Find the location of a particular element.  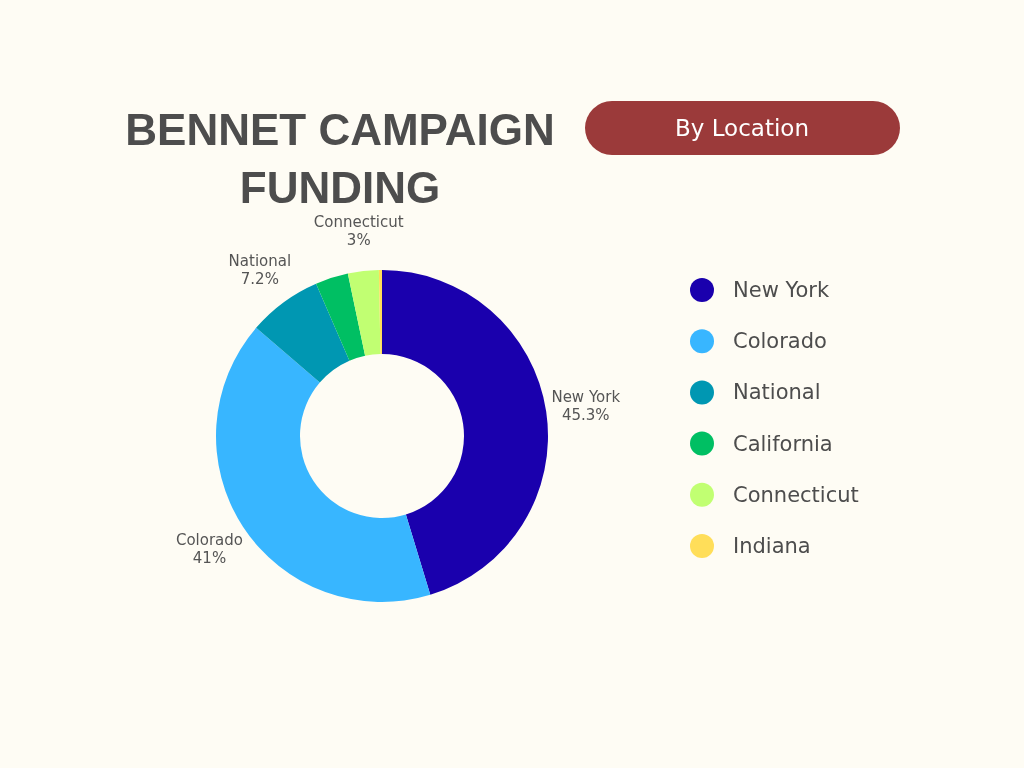

slice-label: Connecticut is located at coordinates (358, 222).